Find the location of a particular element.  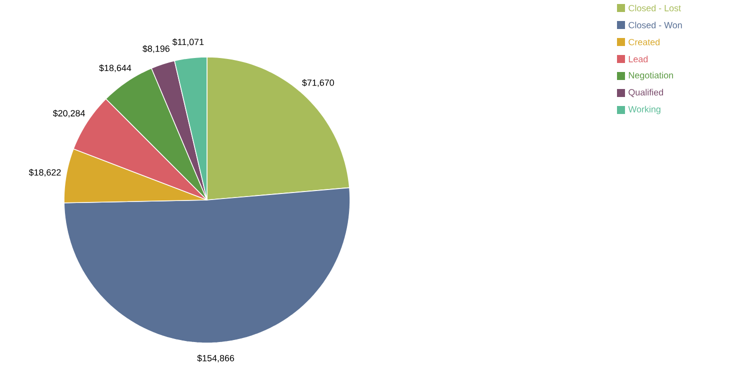

legend-label: Negotiation is located at coordinates (650, 76).